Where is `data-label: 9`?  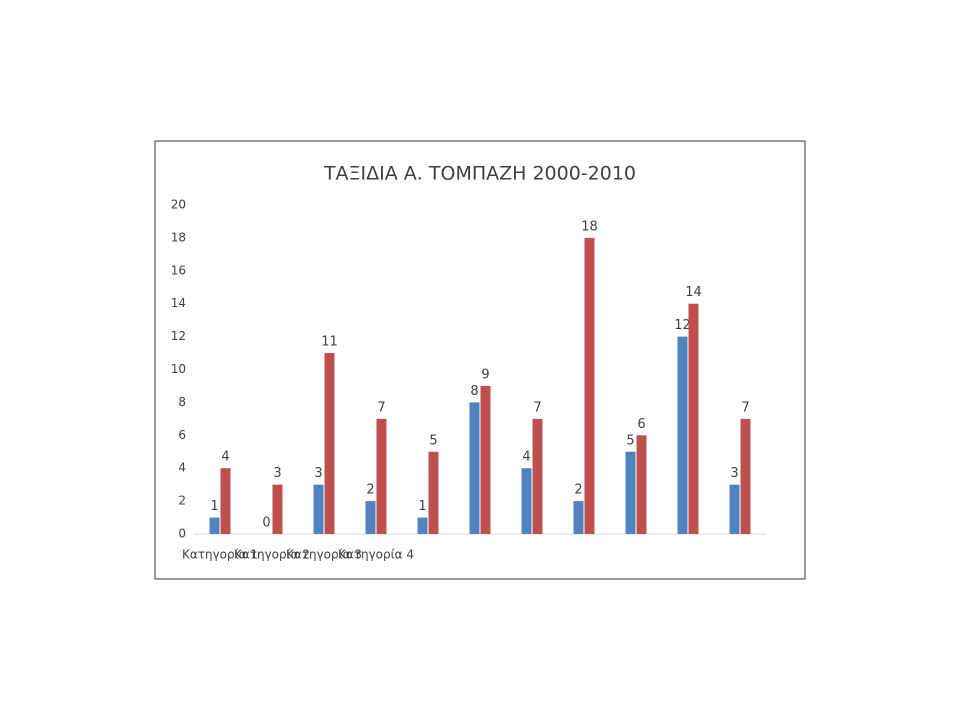
data-label: 9 is located at coordinates (485, 374).